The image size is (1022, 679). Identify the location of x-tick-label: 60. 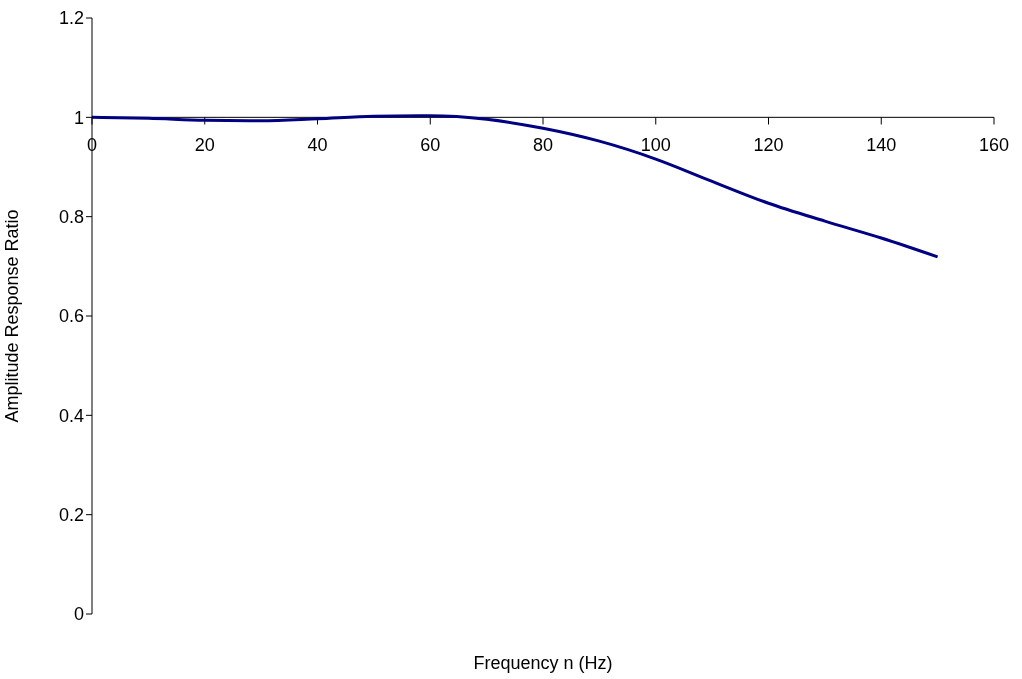
(430, 145).